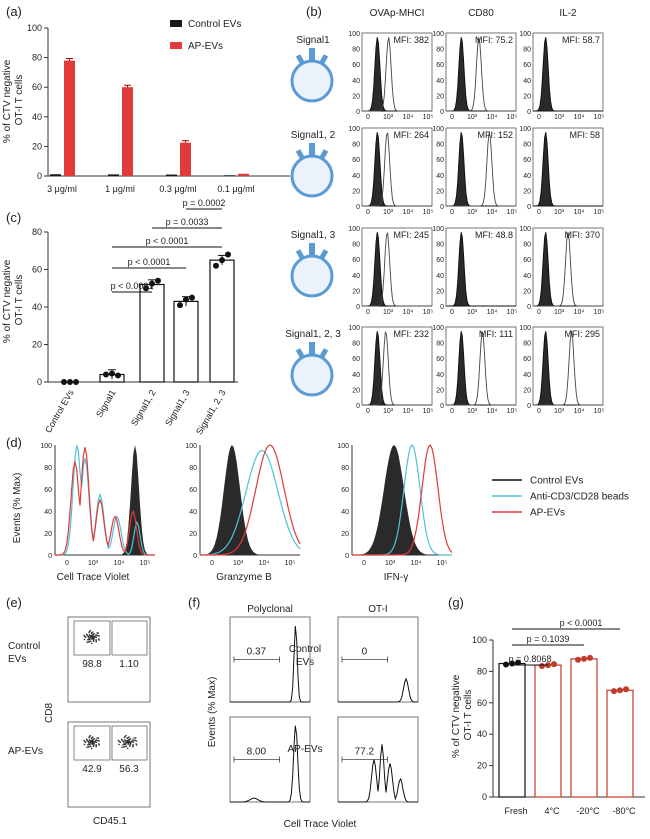  Describe the element at coordinates (468, 715) in the screenshot. I see `ylabel-line2: OT-I T cells` at that location.